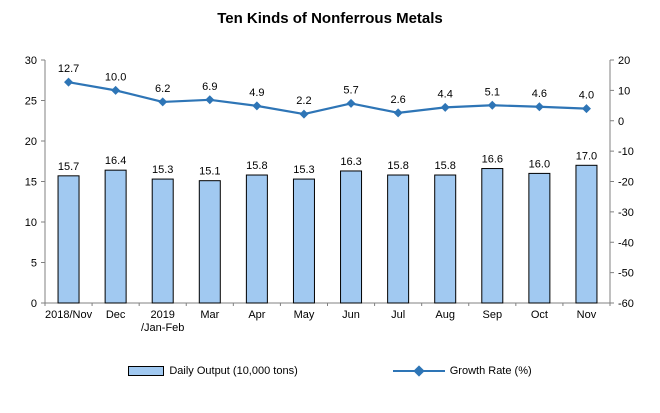 This screenshot has width=660, height=413. What do you see at coordinates (350, 162) in the screenshot?
I see `bar-value-label: 16.3` at bounding box center [350, 162].